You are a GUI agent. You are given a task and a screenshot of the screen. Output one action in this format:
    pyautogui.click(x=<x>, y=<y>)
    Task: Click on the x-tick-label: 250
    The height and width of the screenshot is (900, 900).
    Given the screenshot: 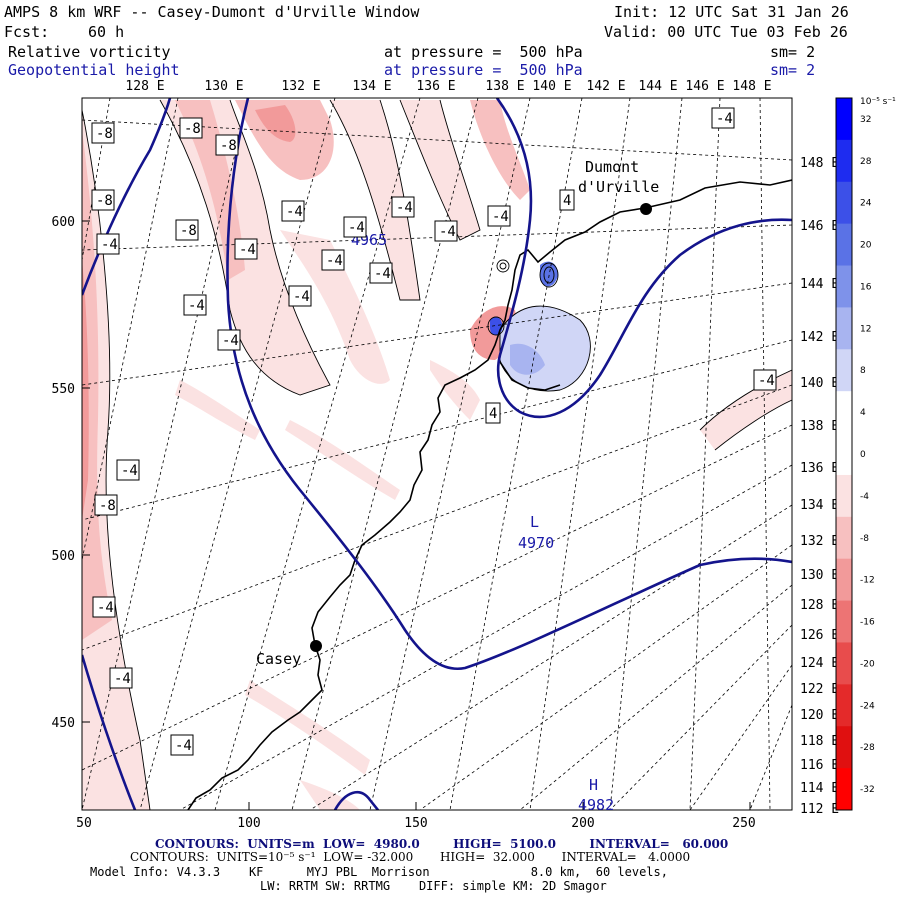 What is the action you would take?
    pyautogui.click(x=743, y=823)
    